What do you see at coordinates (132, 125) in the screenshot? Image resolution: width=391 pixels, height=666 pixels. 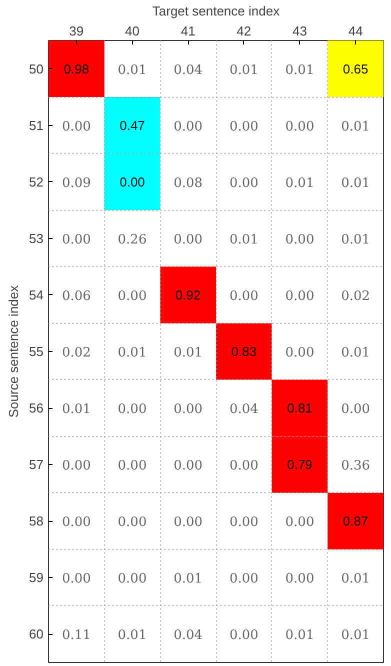 I see `data-label: 0.47` at bounding box center [132, 125].